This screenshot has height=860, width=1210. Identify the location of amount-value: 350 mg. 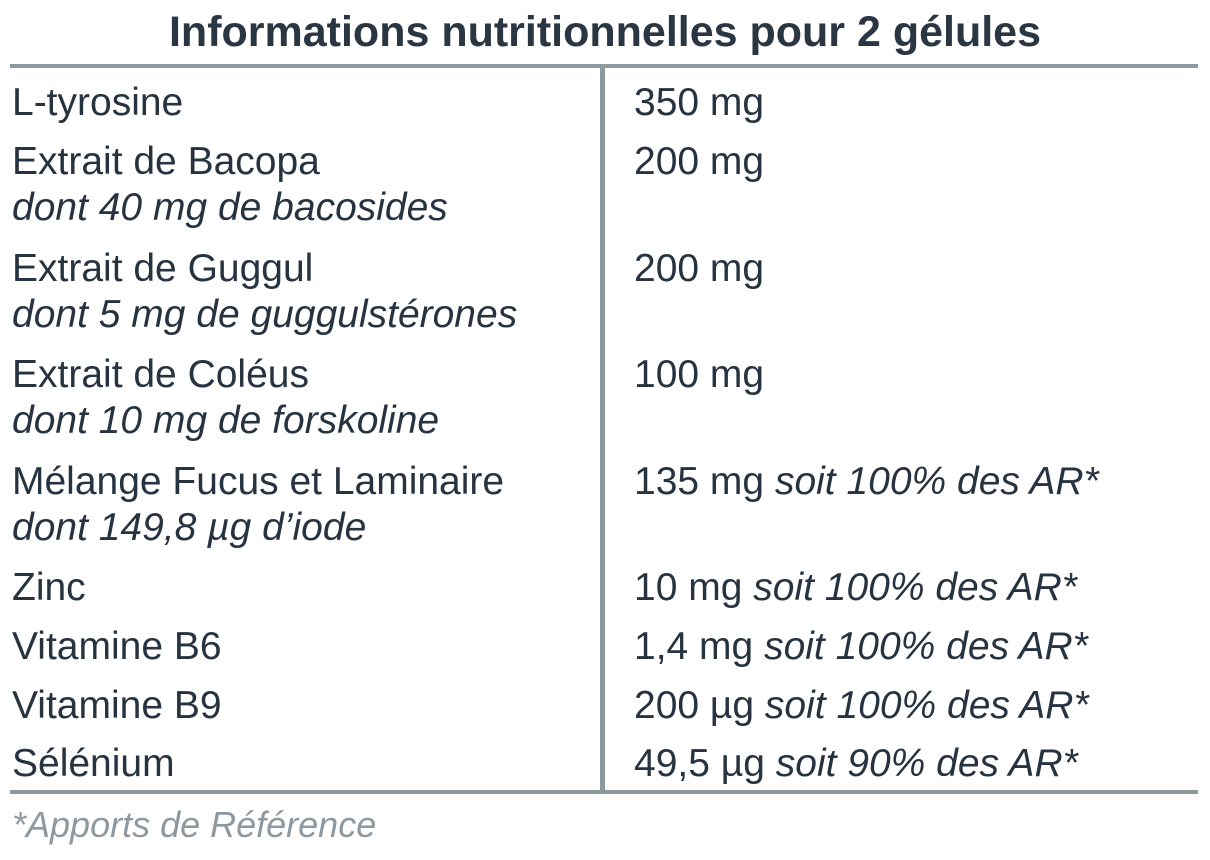
(699, 102).